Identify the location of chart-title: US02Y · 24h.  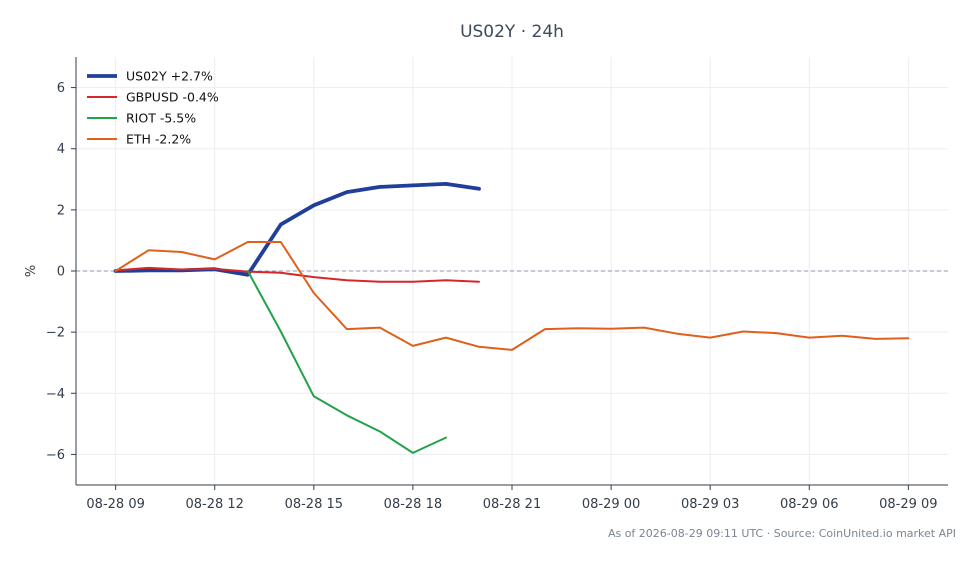
(512, 32).